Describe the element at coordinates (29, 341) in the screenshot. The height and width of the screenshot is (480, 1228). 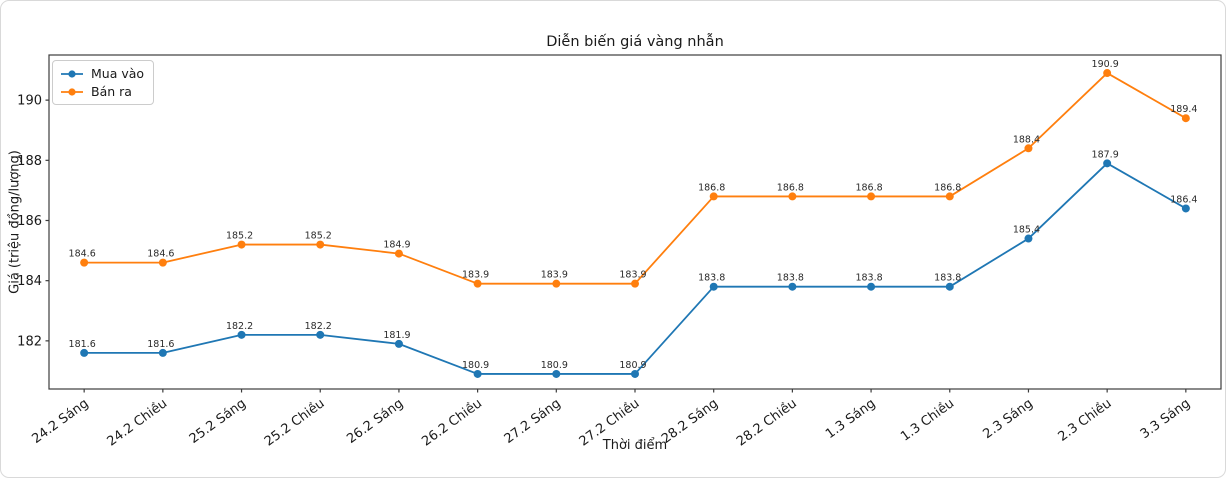
I see `y-tick-label: 182` at that location.